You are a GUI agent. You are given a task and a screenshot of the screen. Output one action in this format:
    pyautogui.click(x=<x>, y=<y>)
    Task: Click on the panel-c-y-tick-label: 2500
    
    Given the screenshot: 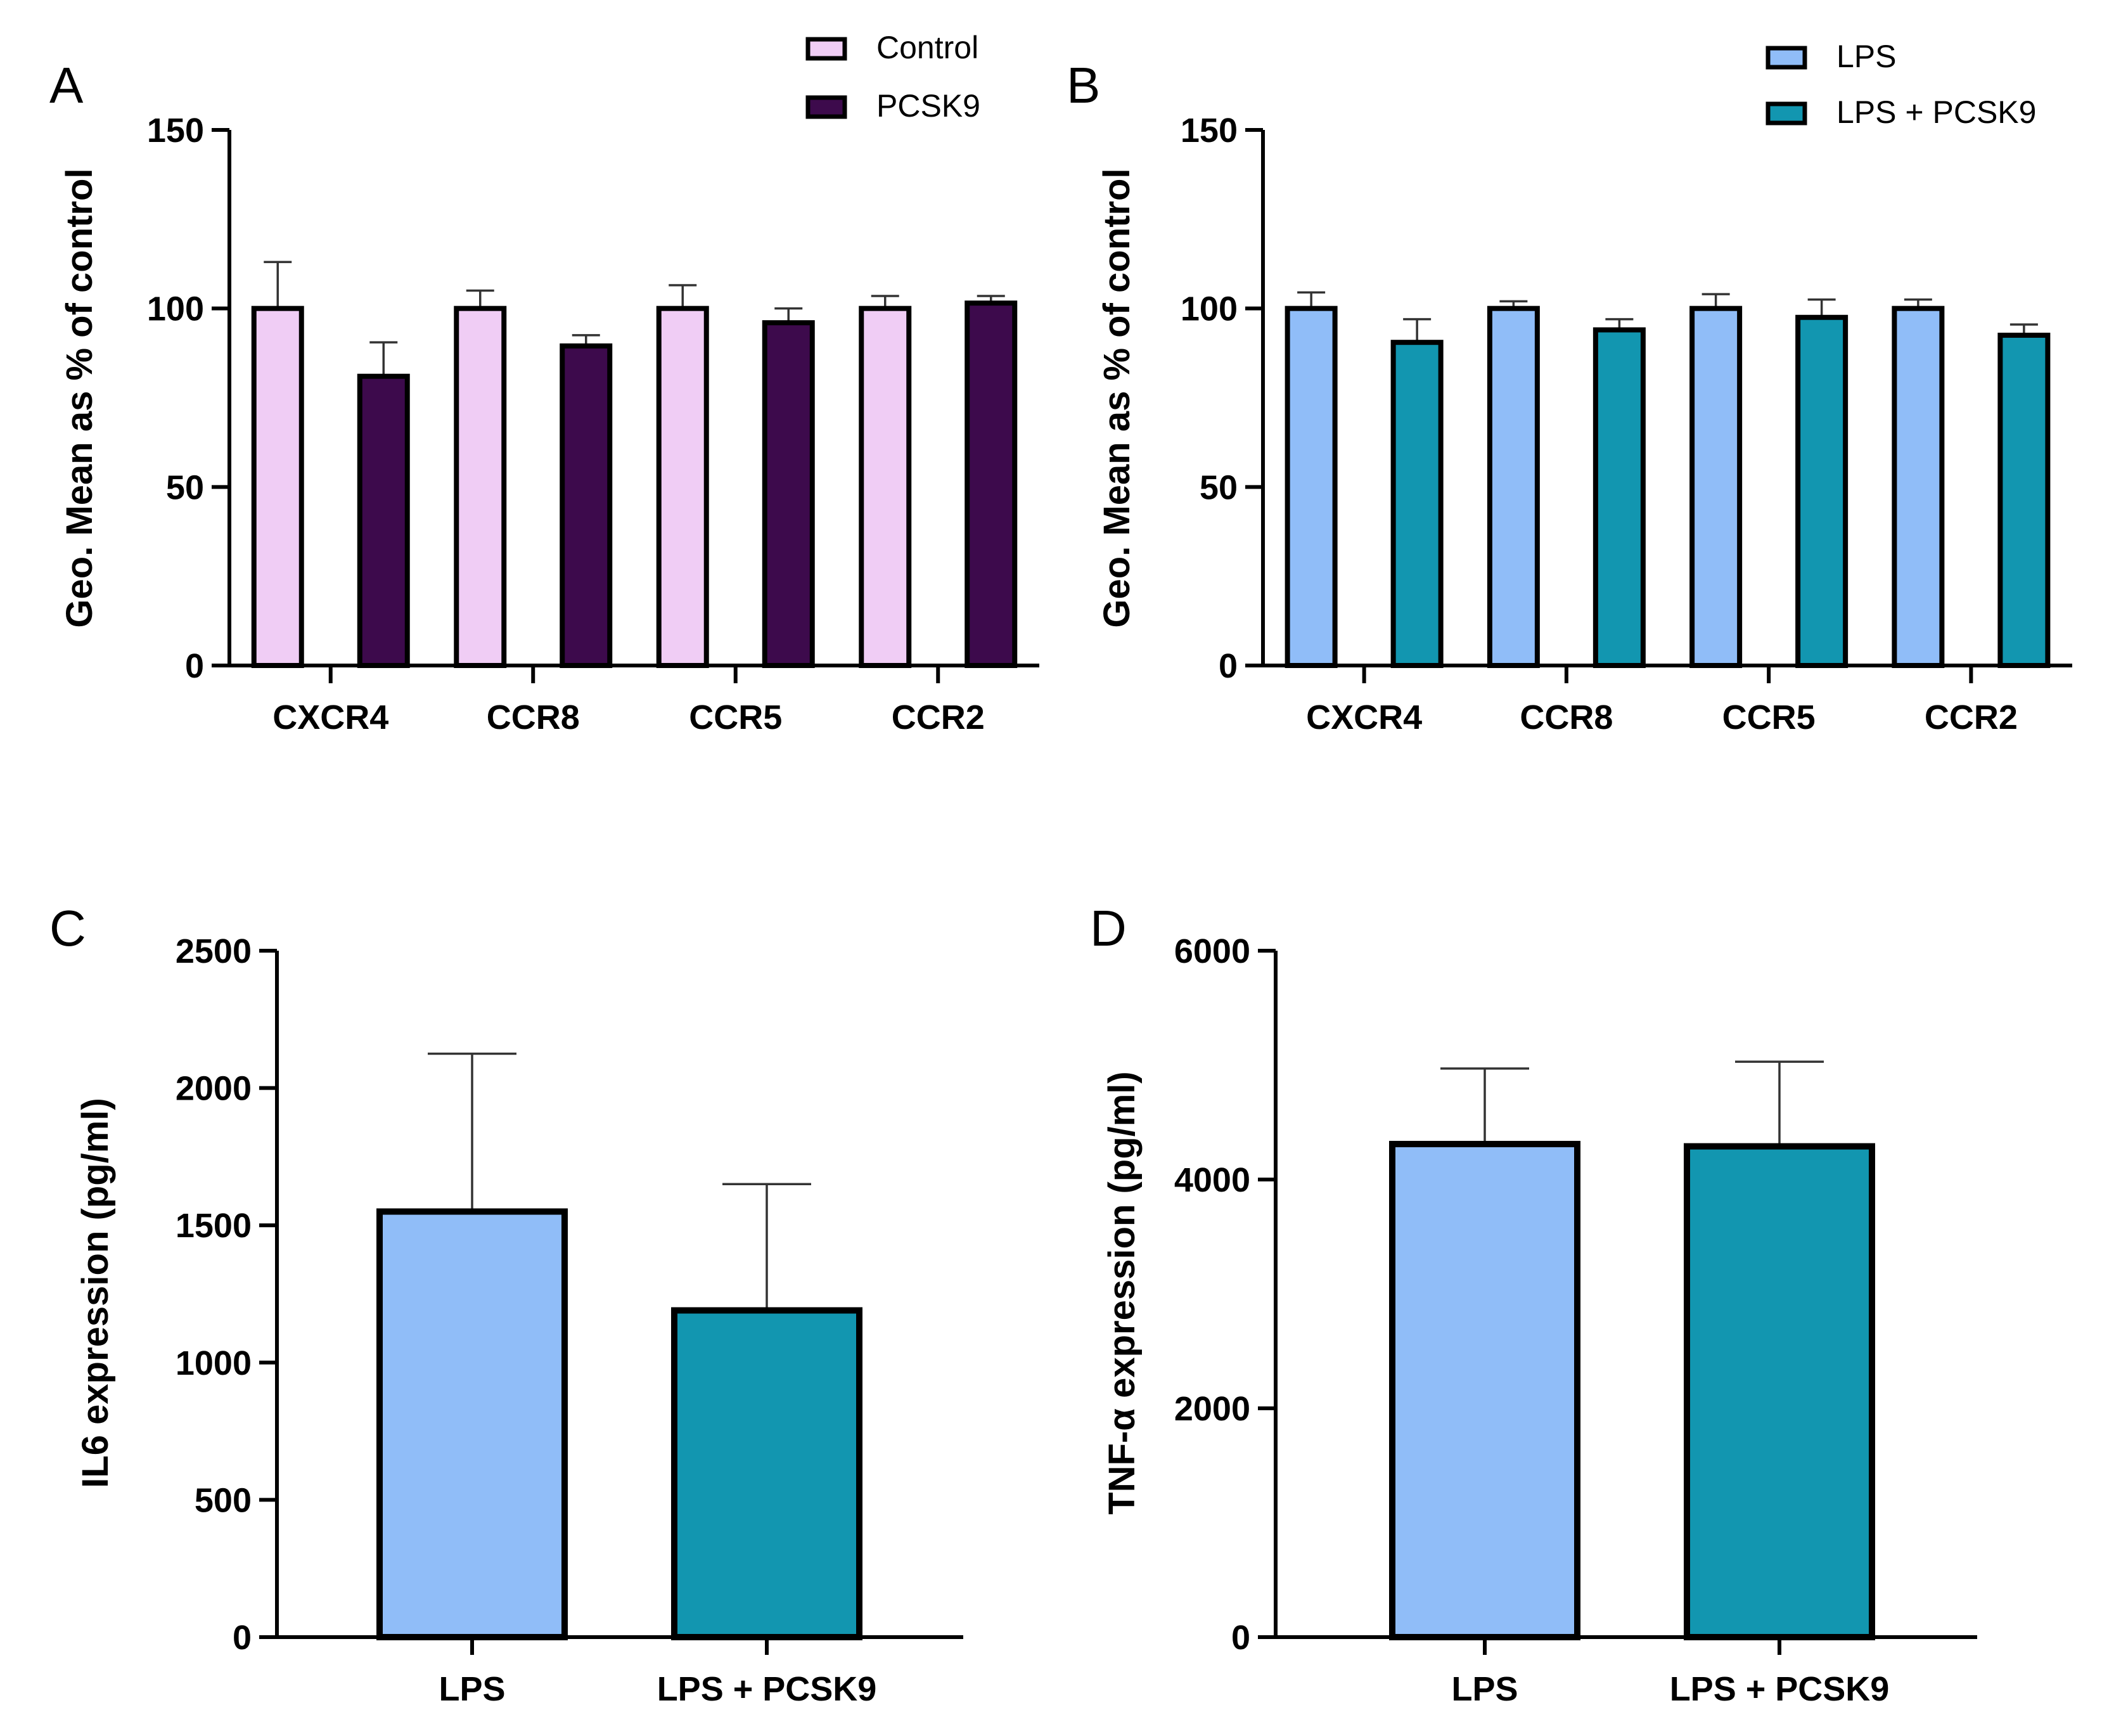 What is the action you would take?
    pyautogui.click(x=214, y=951)
    